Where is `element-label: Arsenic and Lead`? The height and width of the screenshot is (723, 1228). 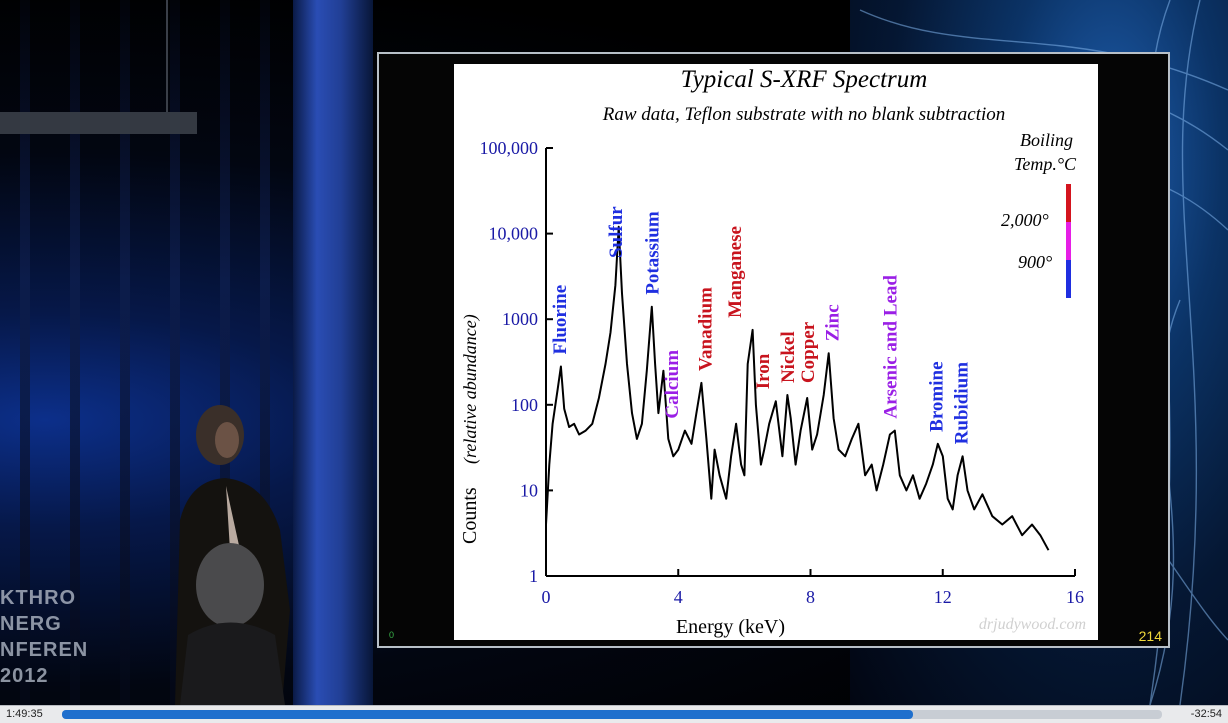 element-label: Arsenic and Lead is located at coordinates (890, 347).